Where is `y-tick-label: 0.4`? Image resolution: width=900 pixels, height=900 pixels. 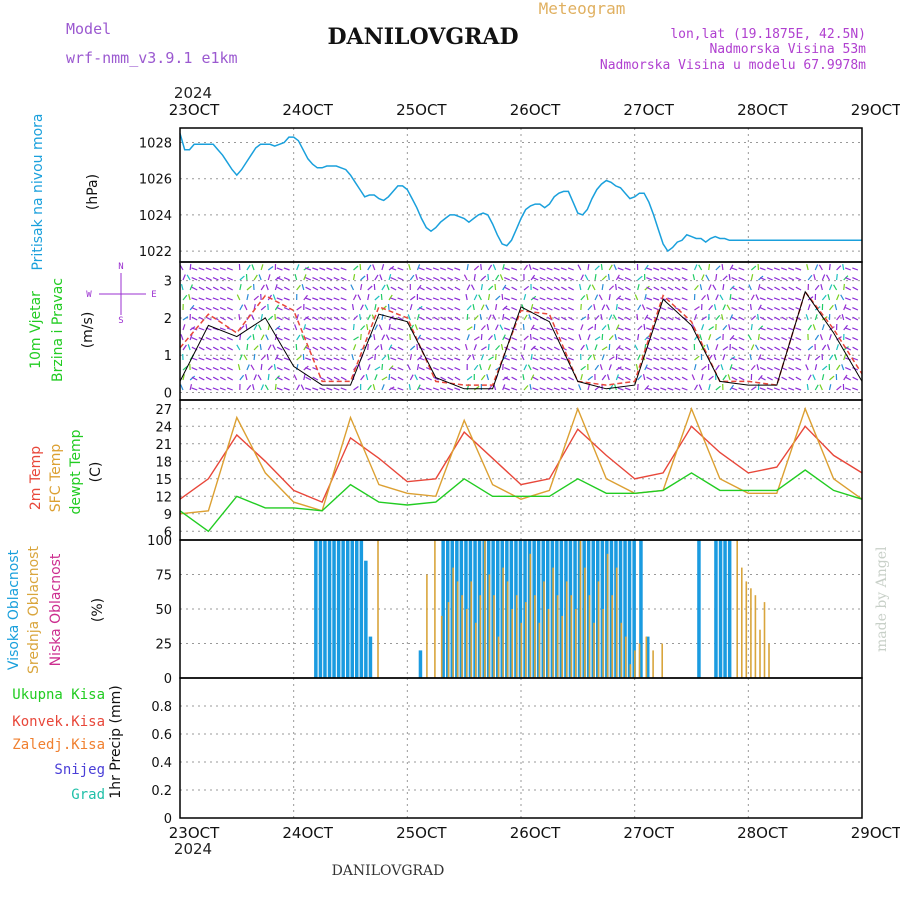 y-tick-label: 0.4 is located at coordinates (161, 763).